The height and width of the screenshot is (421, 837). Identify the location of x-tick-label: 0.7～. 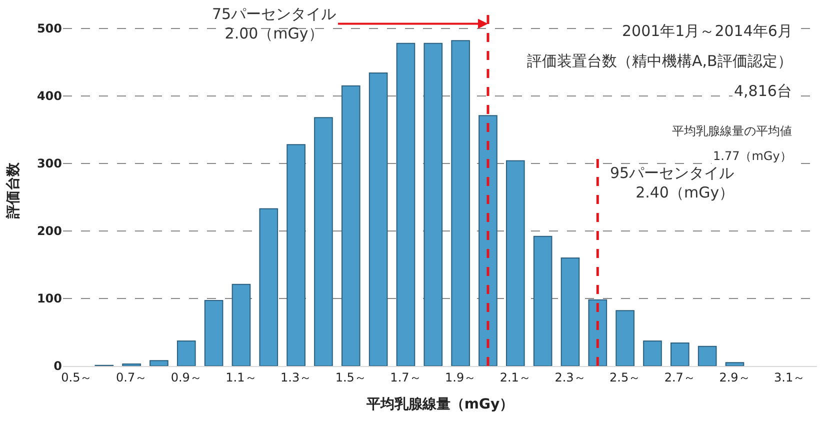
(132, 377).